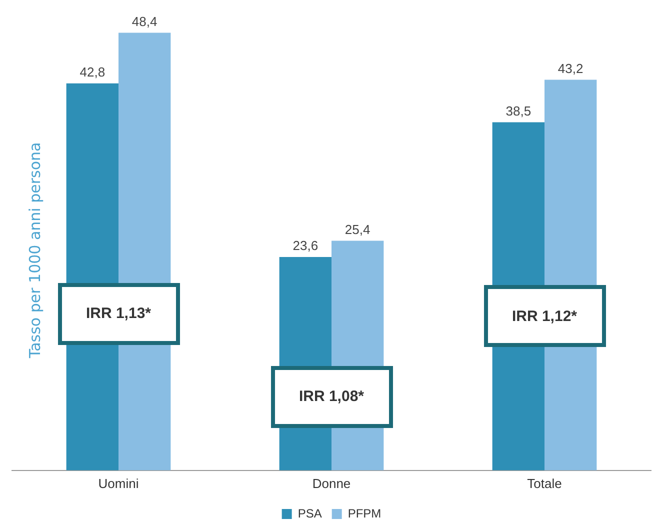  Describe the element at coordinates (118, 483) in the screenshot. I see `x-tick-label: Uomini` at that location.